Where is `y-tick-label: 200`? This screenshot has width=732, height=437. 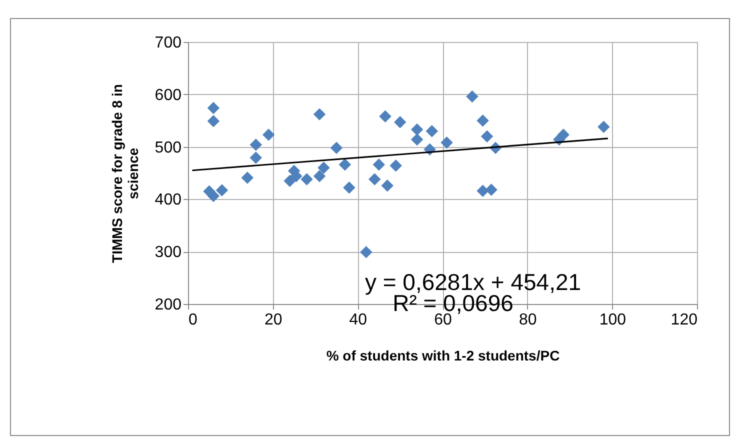 y-tick-label: 200 is located at coordinates (168, 305).